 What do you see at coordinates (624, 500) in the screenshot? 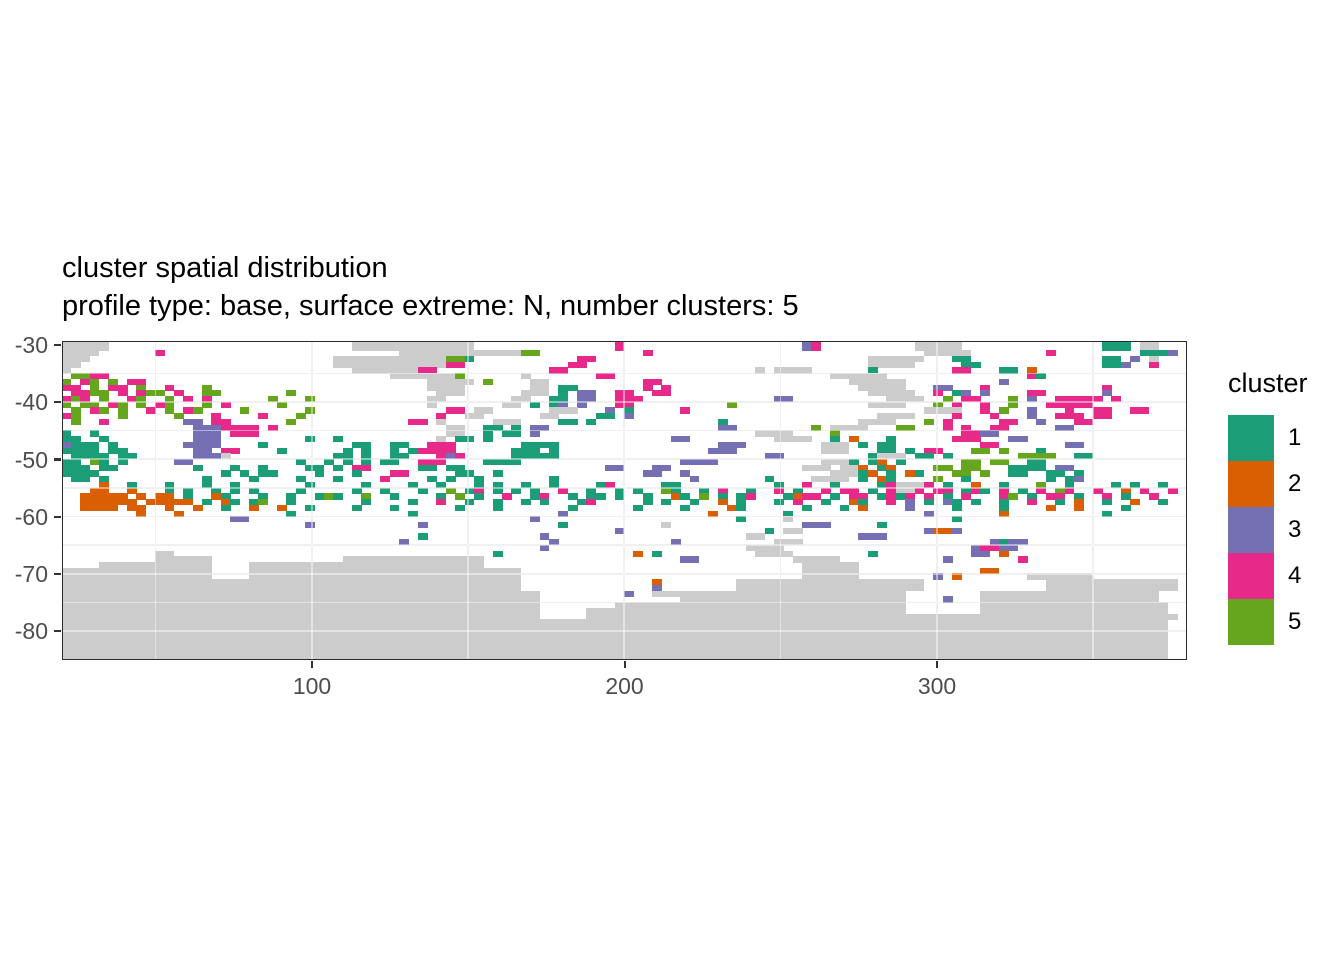
I see `gridline-v` at bounding box center [624, 500].